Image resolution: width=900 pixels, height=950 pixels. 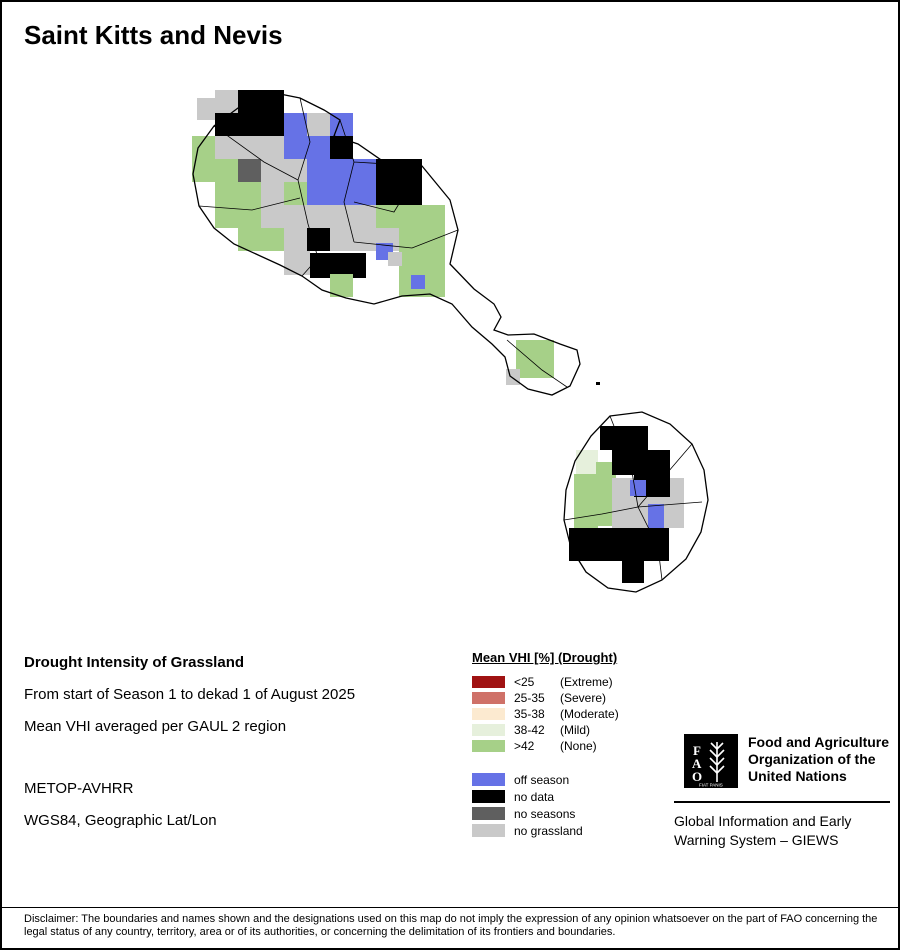 I want to click on legend-range: 25-35, so click(x=529, y=698).